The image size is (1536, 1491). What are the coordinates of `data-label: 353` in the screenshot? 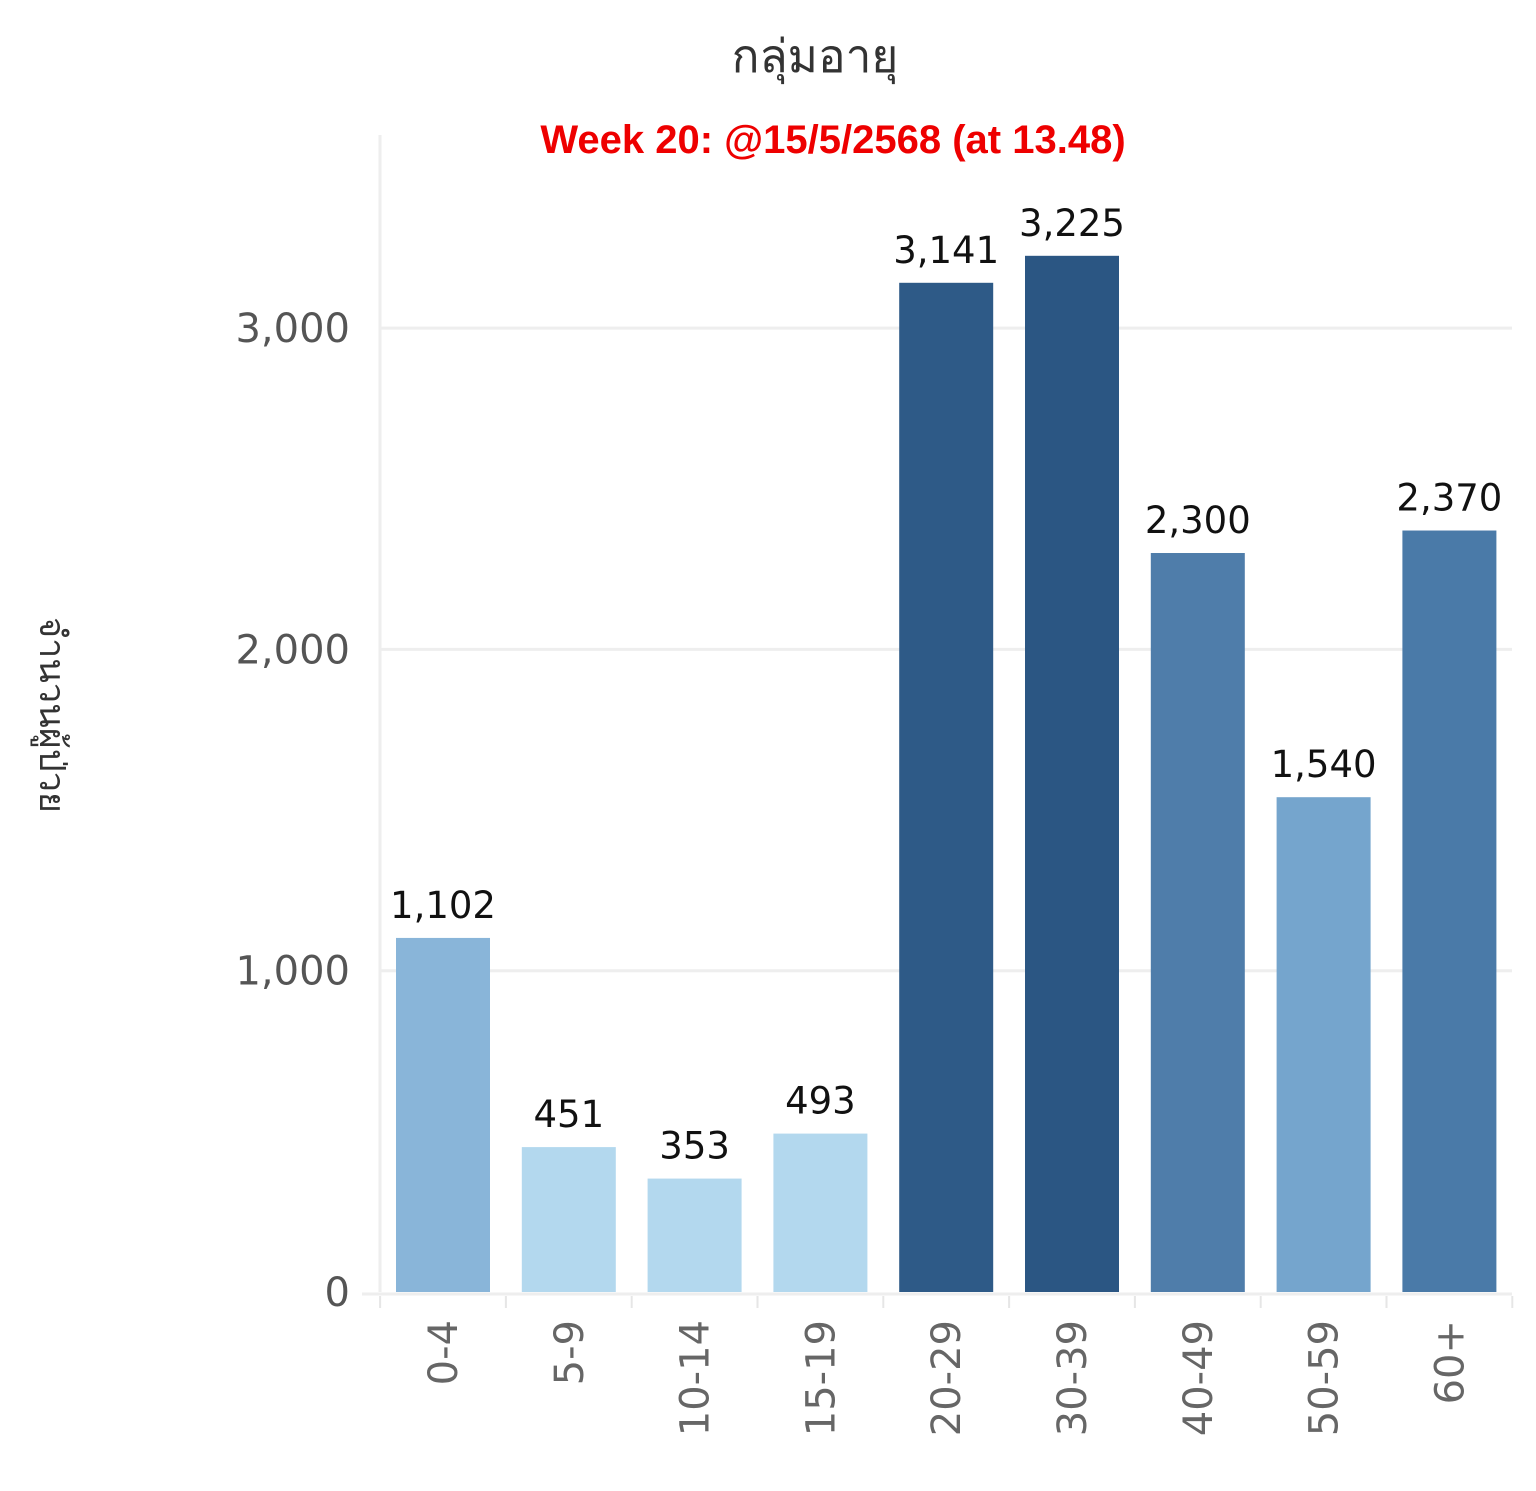 It's located at (694, 1146).